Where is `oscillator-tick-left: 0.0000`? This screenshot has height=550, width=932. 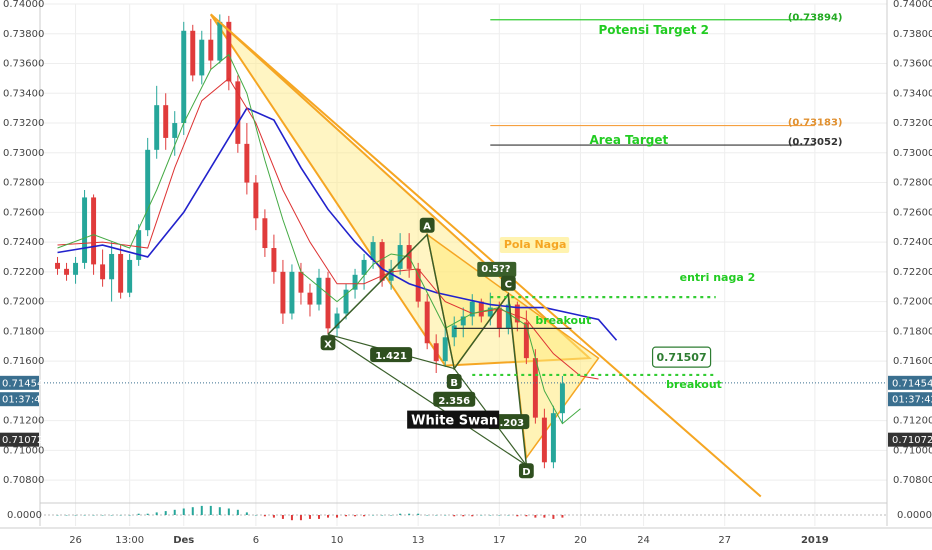 oscillator-tick-left: 0.0000 is located at coordinates (24, 515).